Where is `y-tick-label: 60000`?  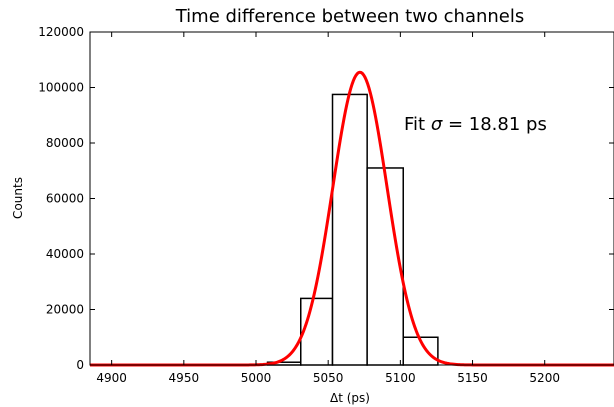
y-tick-label: 60000 is located at coordinates (65, 199).